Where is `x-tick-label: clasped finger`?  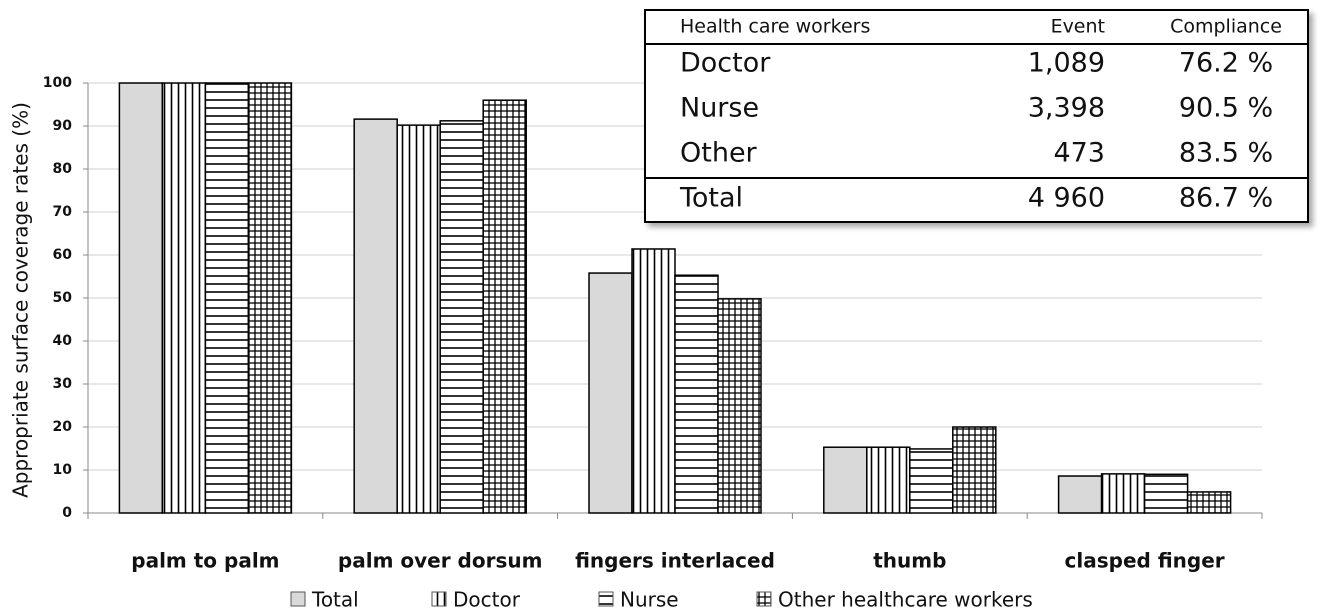
x-tick-label: clasped finger is located at coordinates (1145, 561).